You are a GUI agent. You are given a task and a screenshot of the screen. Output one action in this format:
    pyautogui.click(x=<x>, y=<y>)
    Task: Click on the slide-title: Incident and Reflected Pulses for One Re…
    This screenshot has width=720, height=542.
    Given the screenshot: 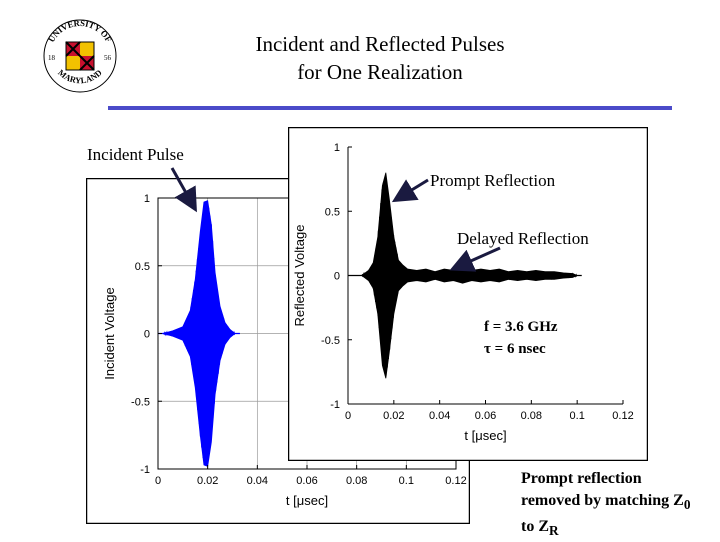 What is the action you would take?
    pyautogui.click(x=380, y=58)
    